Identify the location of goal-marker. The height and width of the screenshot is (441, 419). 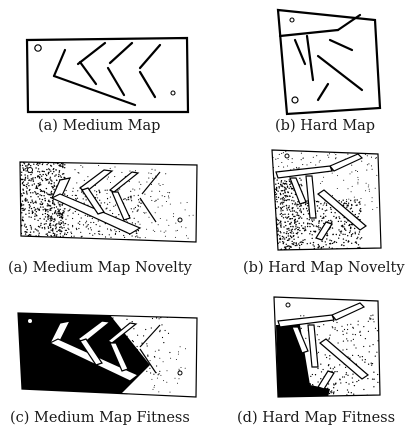
(180, 373).